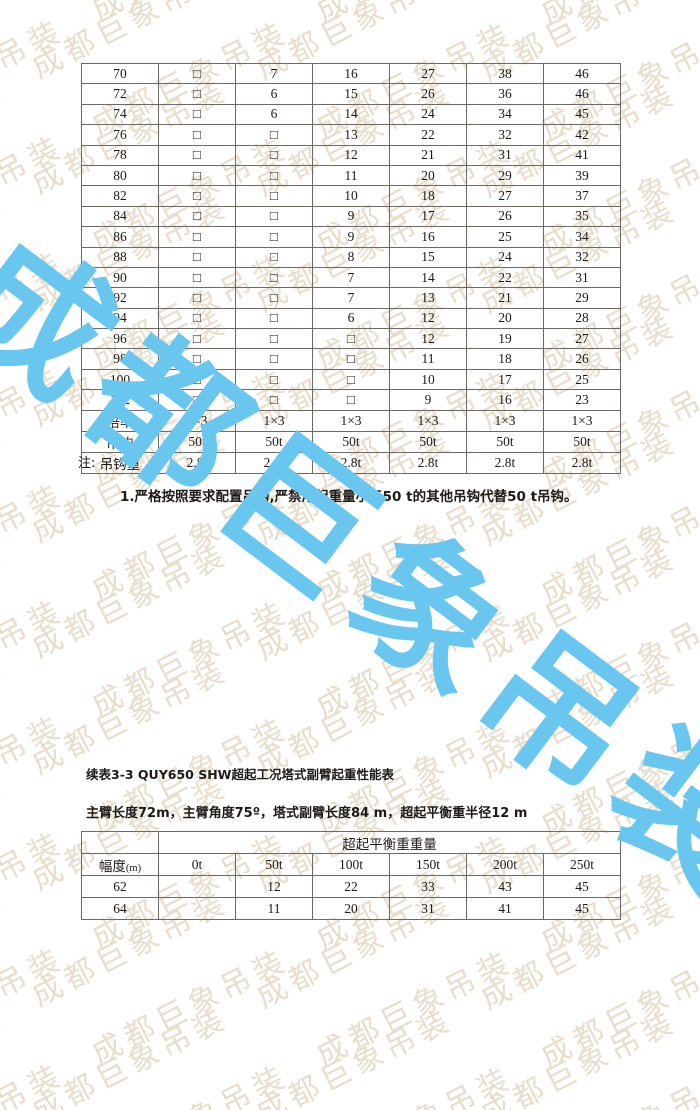 The height and width of the screenshot is (1110, 700). I want to click on radius-cell: 76, so click(120, 135).